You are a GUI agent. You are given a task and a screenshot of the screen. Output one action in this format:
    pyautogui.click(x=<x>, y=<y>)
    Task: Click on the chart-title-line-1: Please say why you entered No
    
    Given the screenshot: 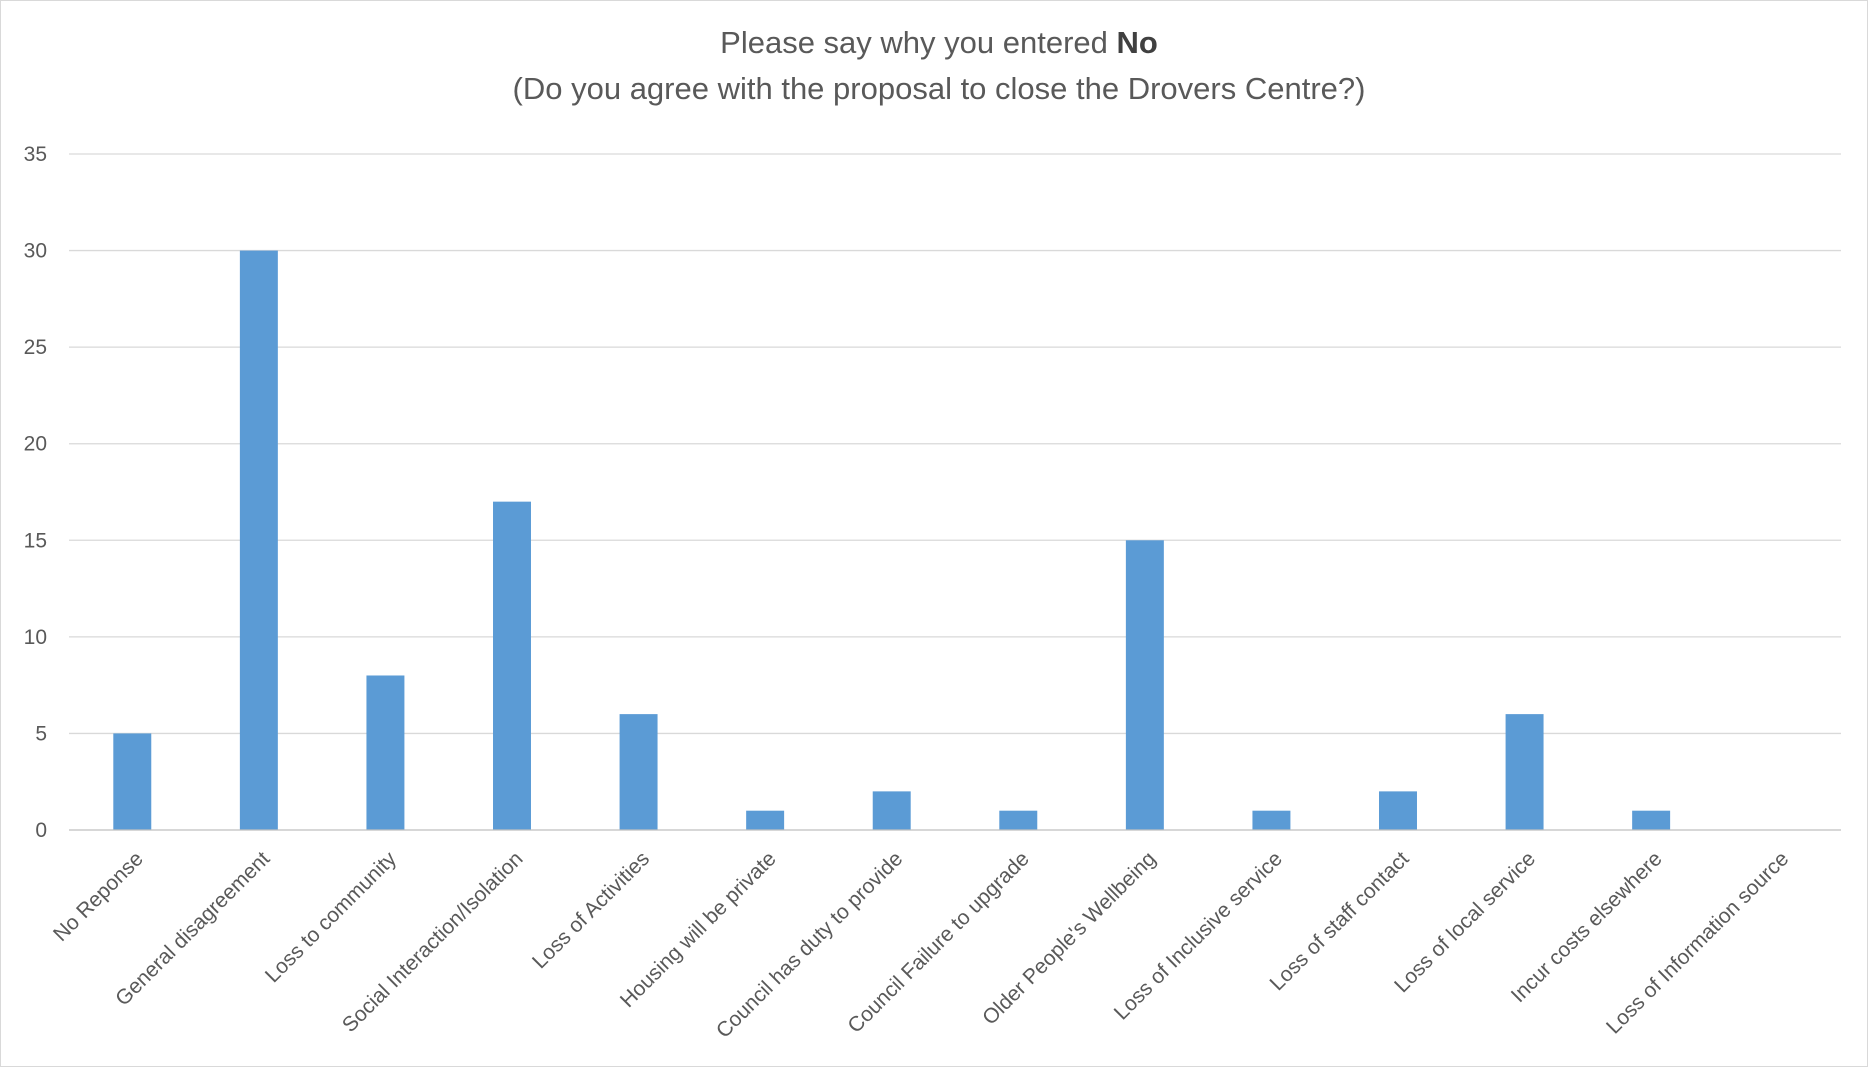 What is the action you would take?
    pyautogui.click(x=939, y=42)
    